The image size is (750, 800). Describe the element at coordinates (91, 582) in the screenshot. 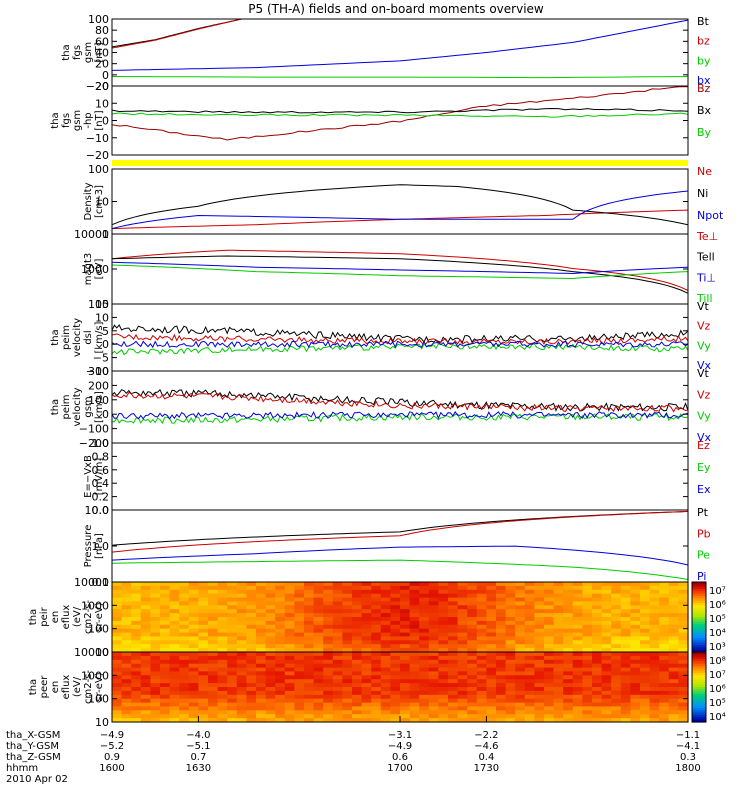

I see `y-tick-label: 10000` at that location.